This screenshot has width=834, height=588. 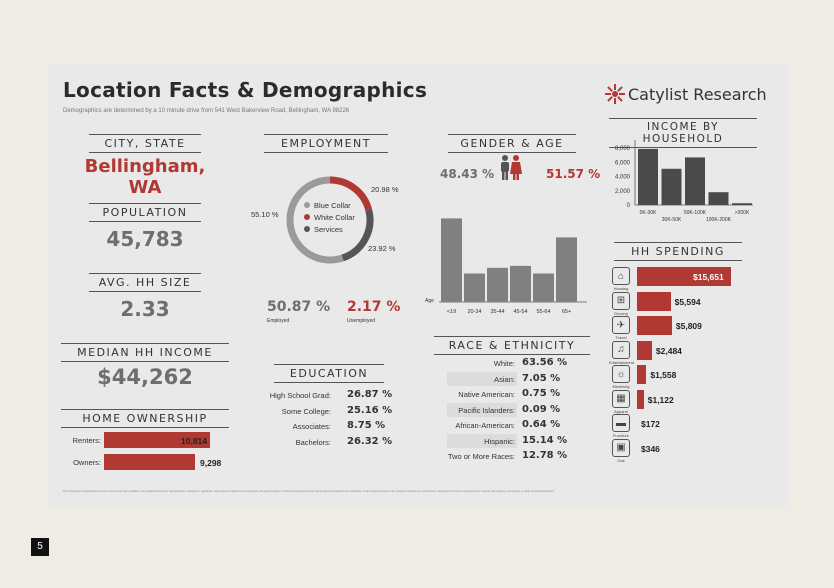 What do you see at coordinates (663, 375) in the screenshot?
I see `spending-value: $1,558` at bounding box center [663, 375].